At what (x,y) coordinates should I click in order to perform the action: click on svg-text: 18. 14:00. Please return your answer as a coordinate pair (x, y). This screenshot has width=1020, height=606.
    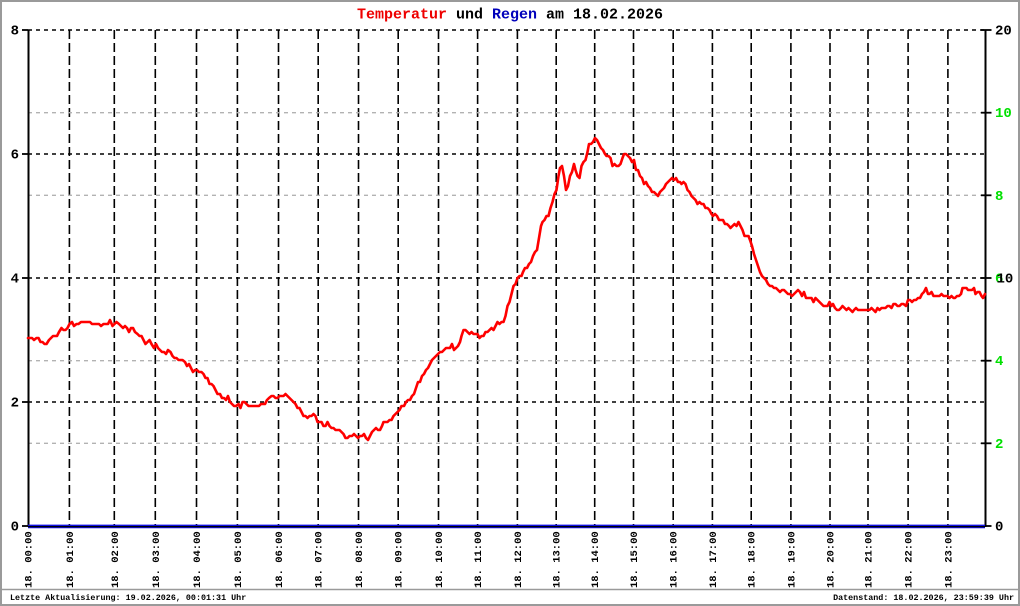
    Looking at the image, I should click on (596, 559).